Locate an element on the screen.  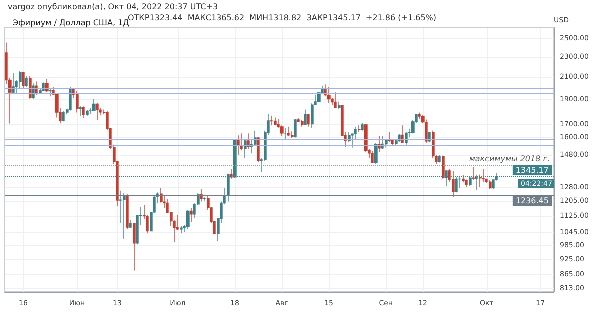
text: vargoz опубликовал(а), Окт 04, 2022 20:37 UTC+3 is located at coordinates (113, 7).